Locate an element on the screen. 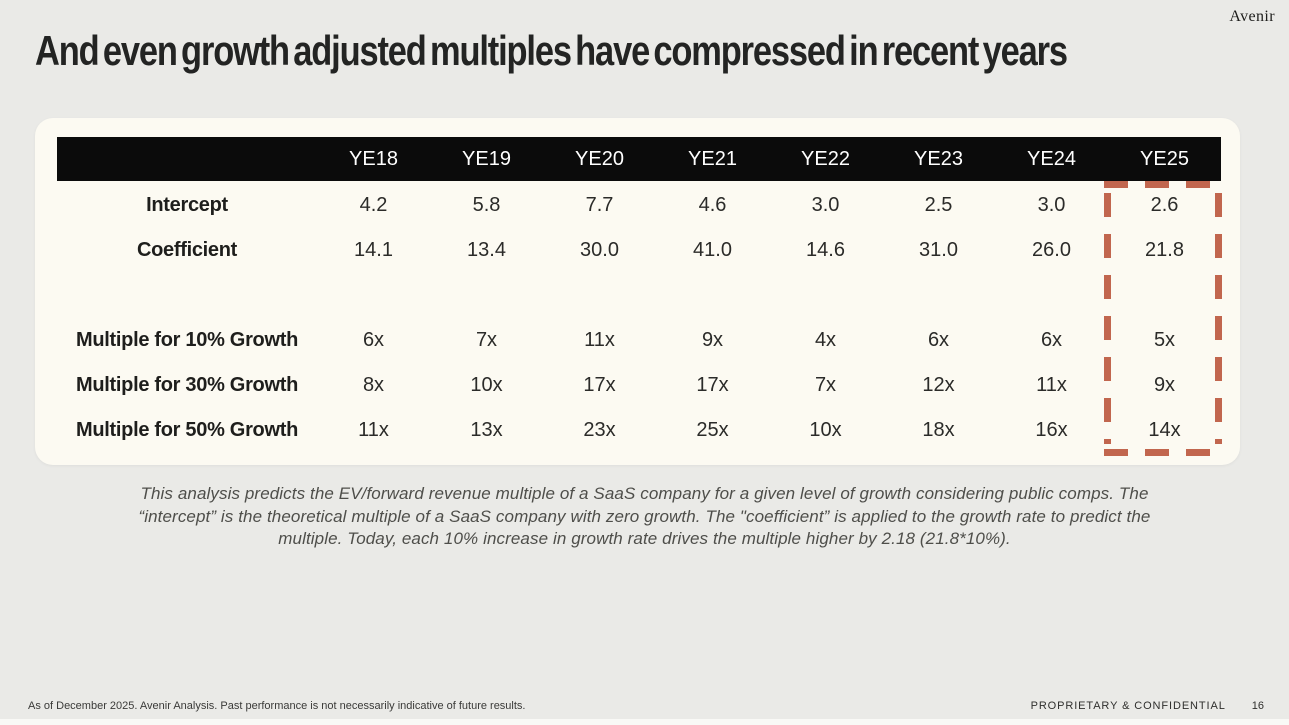  brand-logo: Avenir is located at coordinates (1252, 16).